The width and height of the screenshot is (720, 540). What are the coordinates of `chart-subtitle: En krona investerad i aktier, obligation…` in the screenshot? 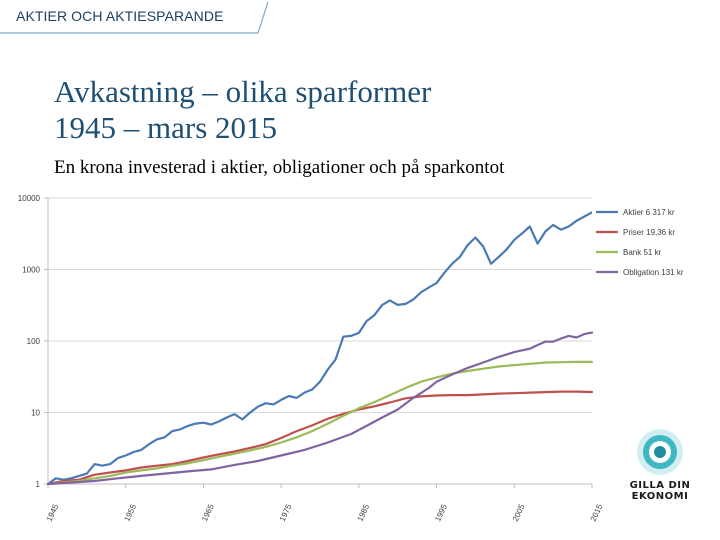 It's located at (279, 167).